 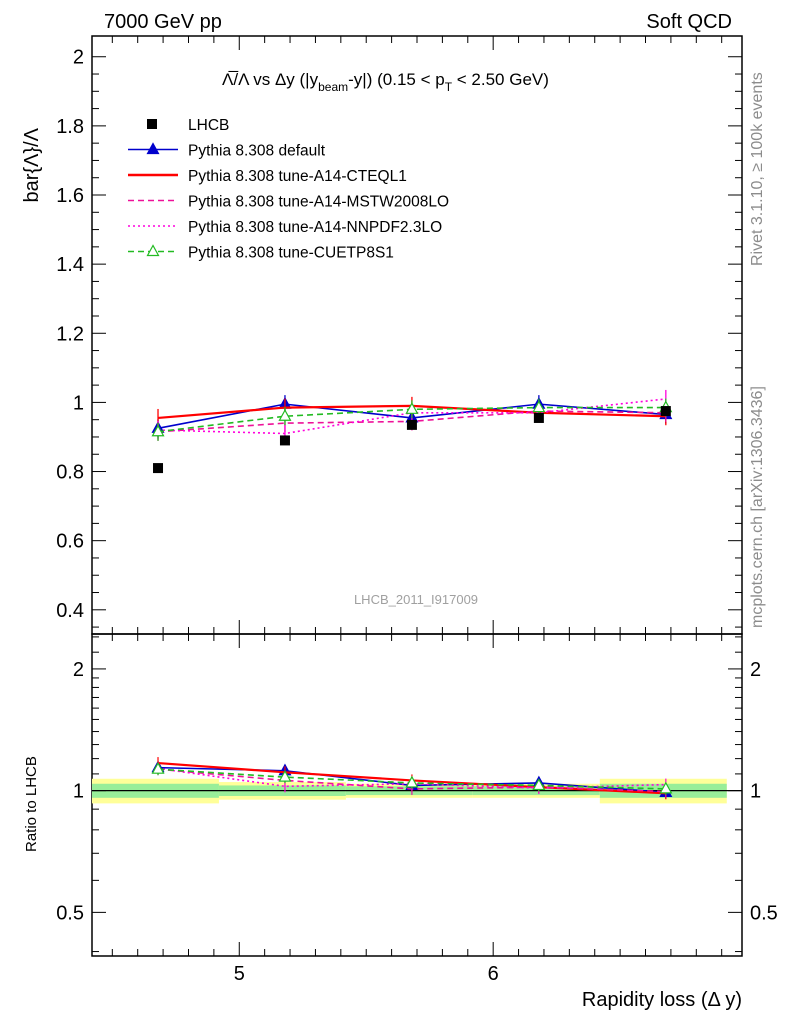 What do you see at coordinates (70, 542) in the screenshot?
I see `main-y-tick-label: 0.6` at bounding box center [70, 542].